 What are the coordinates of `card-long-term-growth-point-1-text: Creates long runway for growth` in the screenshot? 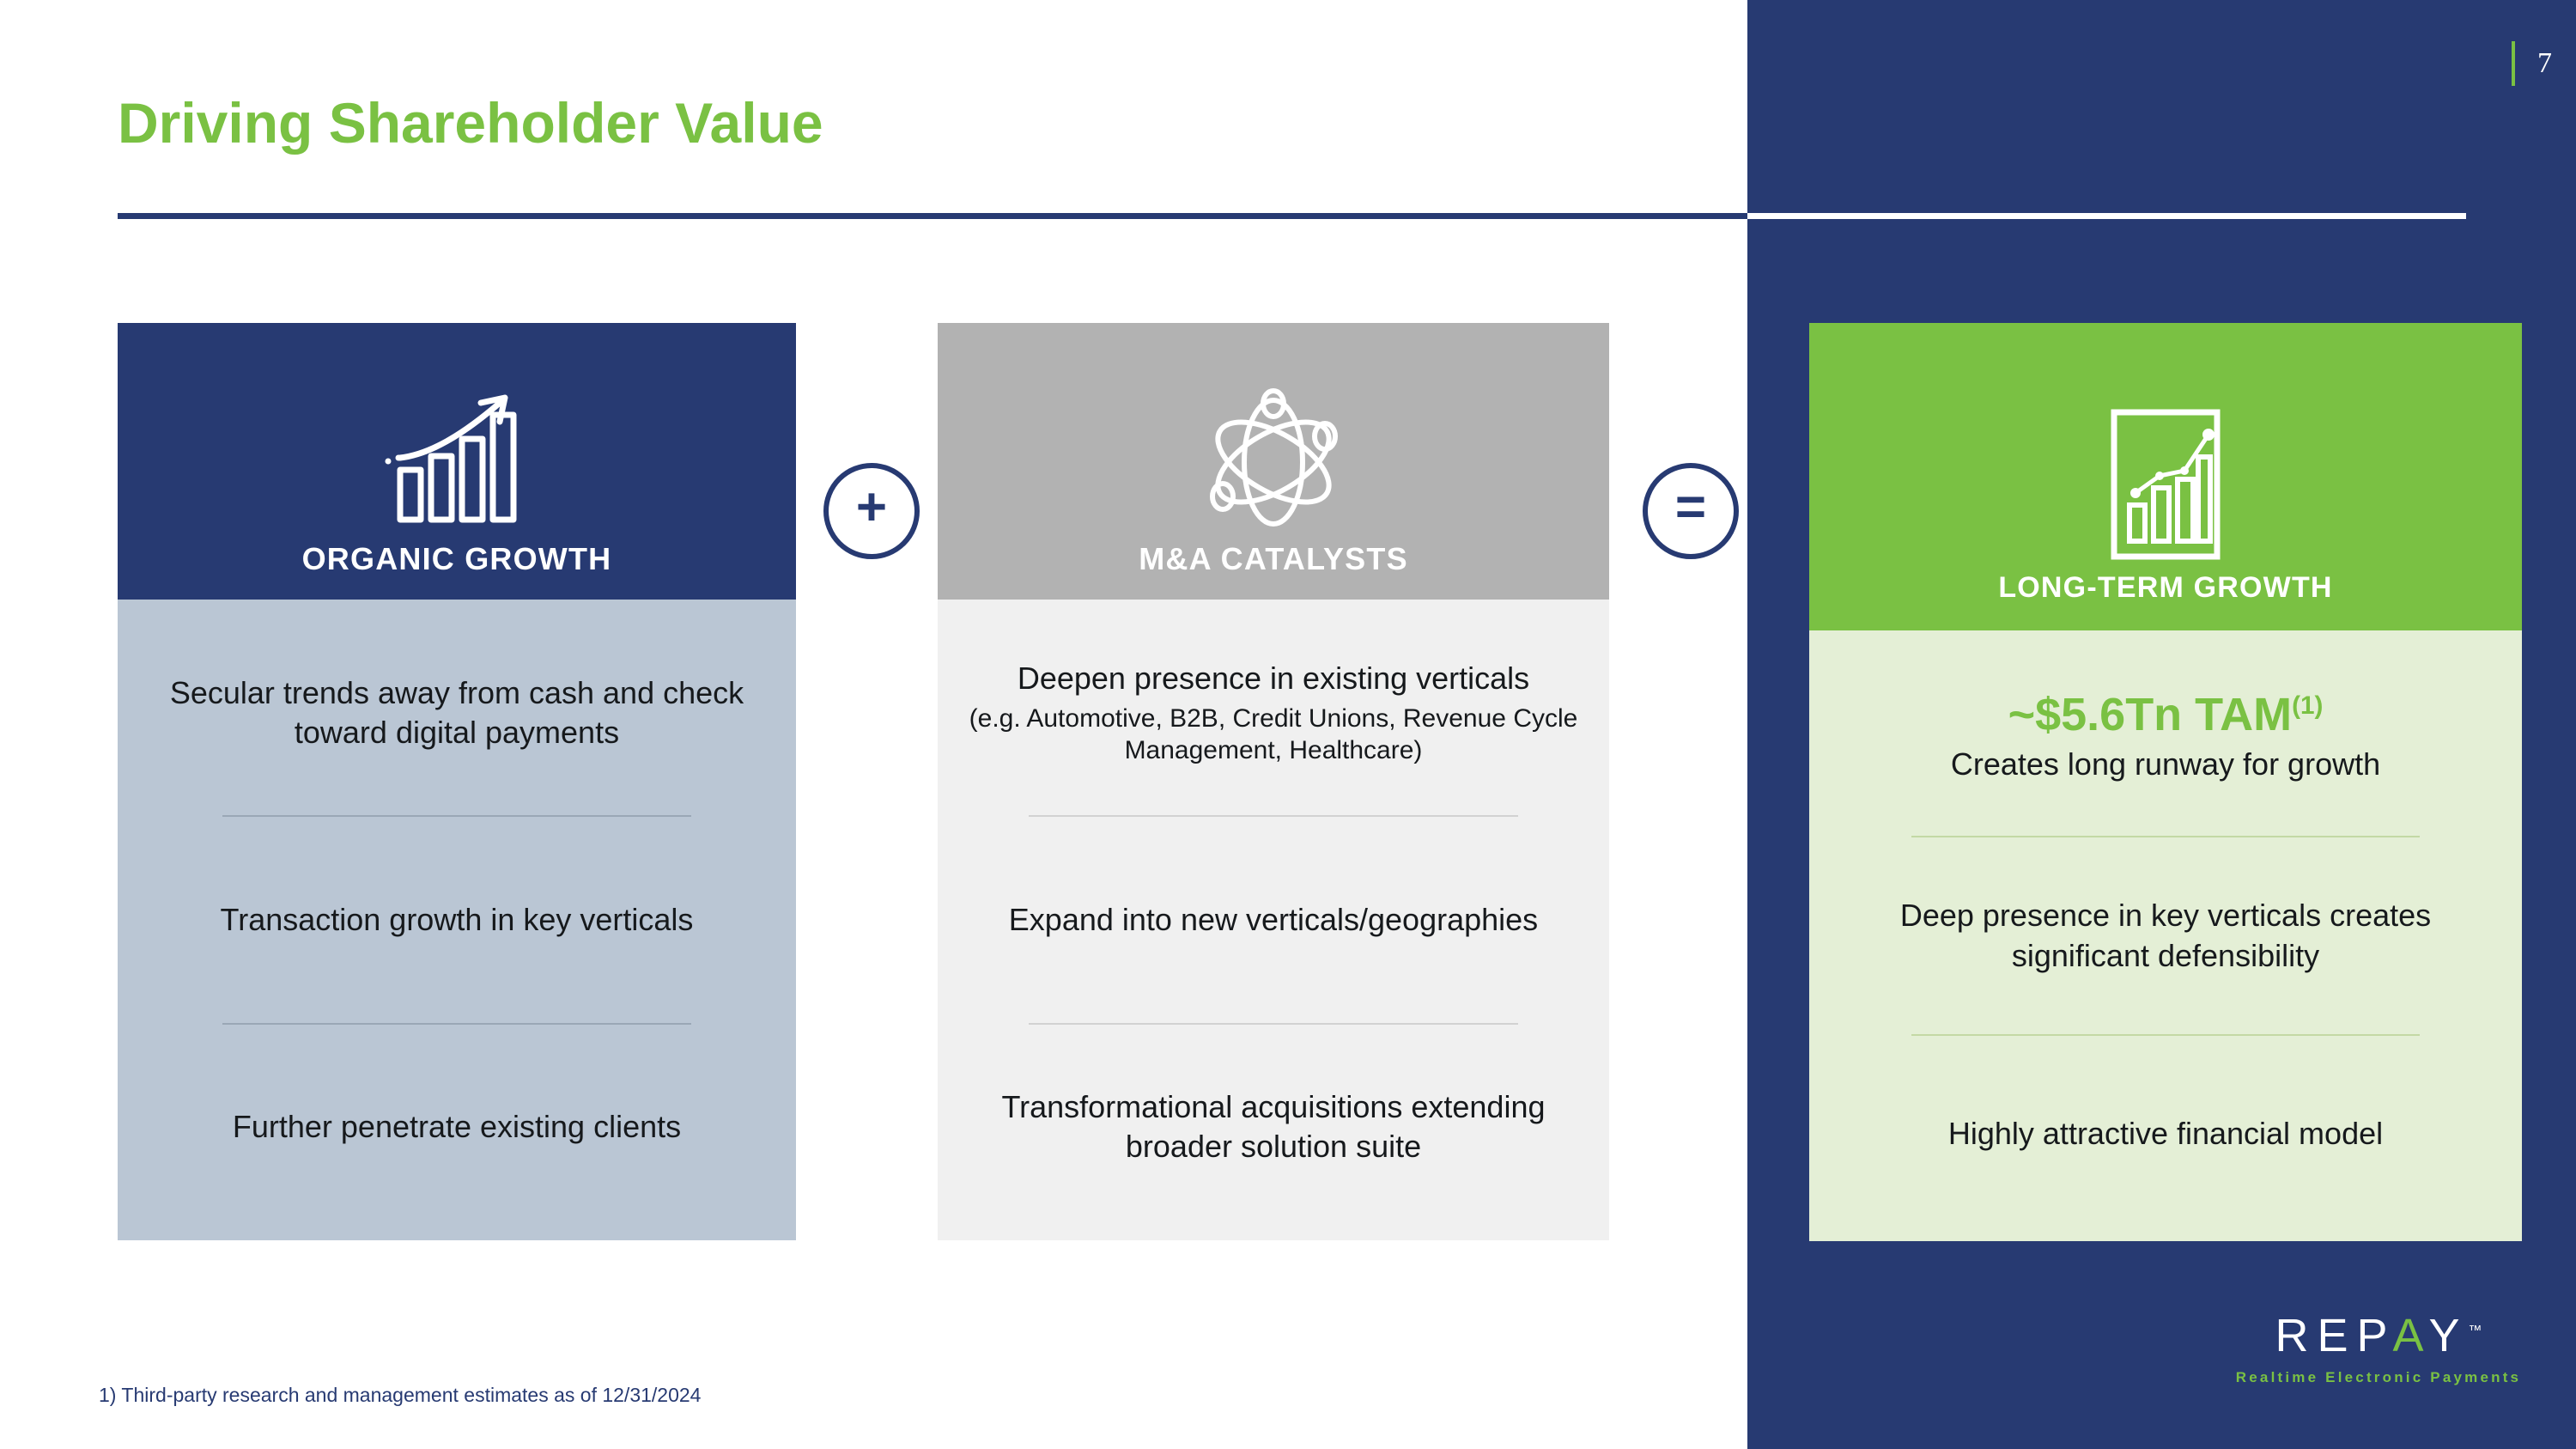 It's located at (2165, 764).